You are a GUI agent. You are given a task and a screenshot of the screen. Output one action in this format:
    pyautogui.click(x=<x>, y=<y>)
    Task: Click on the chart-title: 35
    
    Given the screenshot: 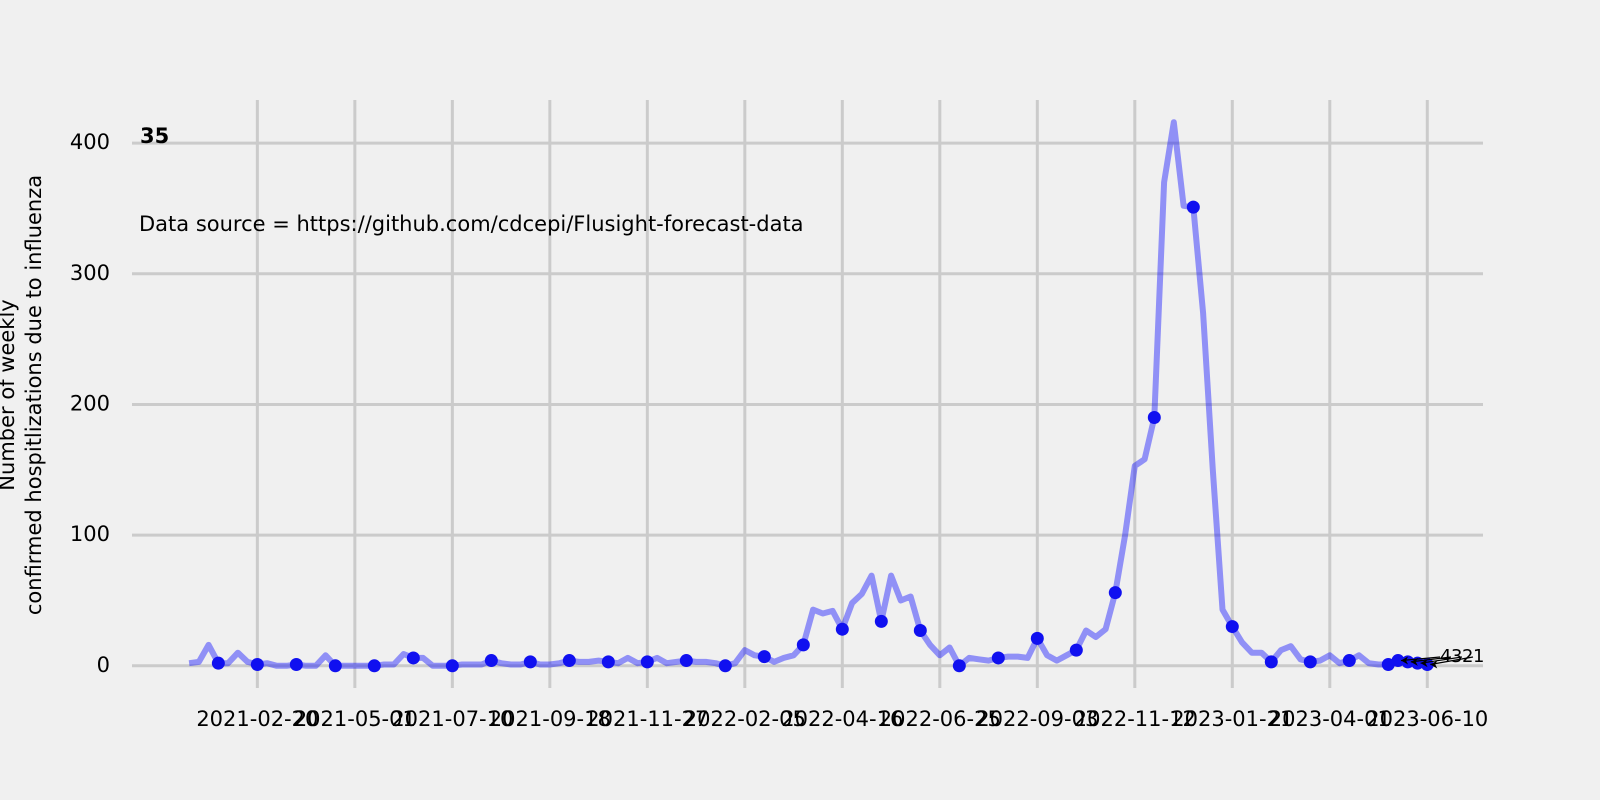 What is the action you would take?
    pyautogui.click(x=154, y=136)
    